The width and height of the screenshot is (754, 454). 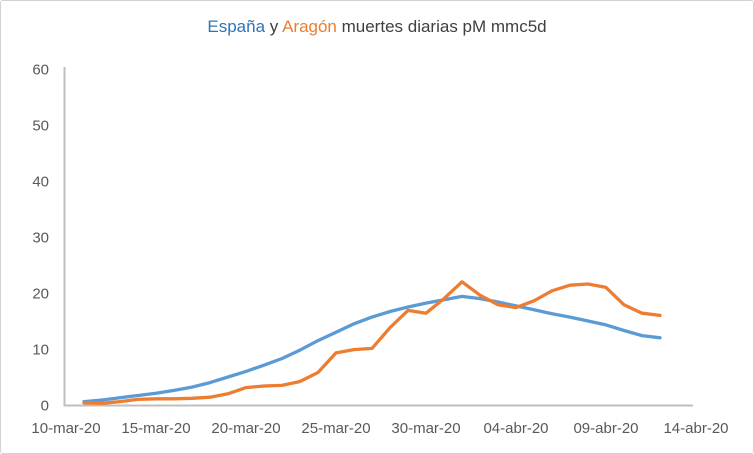 What do you see at coordinates (40, 238) in the screenshot?
I see `y-axis-tick-label: 30` at bounding box center [40, 238].